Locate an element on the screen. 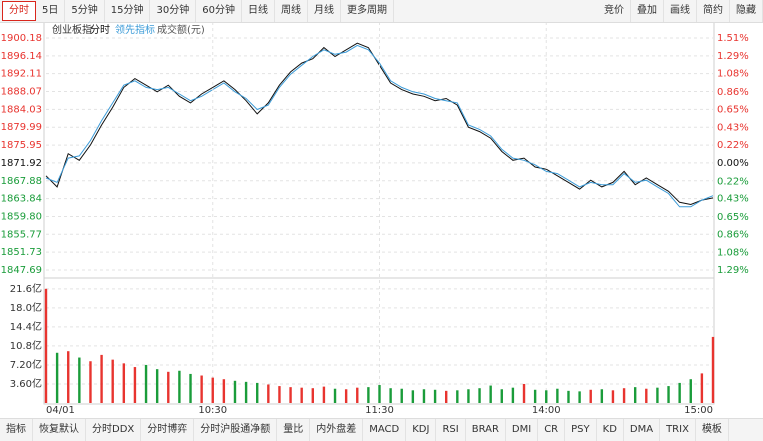 The height and width of the screenshot is (441, 763). x-tick-label: 14:00 is located at coordinates (546, 410).